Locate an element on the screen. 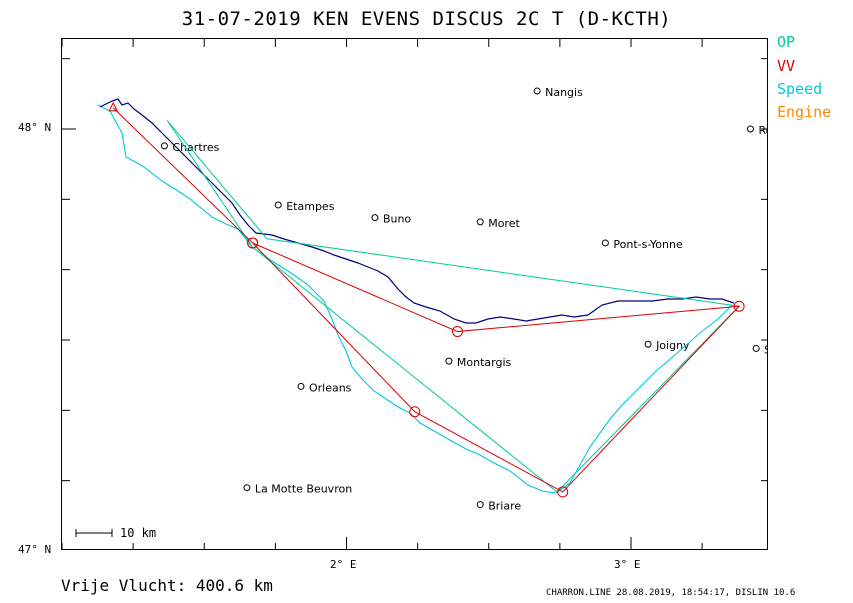  town-label: Buno is located at coordinates (397, 219).